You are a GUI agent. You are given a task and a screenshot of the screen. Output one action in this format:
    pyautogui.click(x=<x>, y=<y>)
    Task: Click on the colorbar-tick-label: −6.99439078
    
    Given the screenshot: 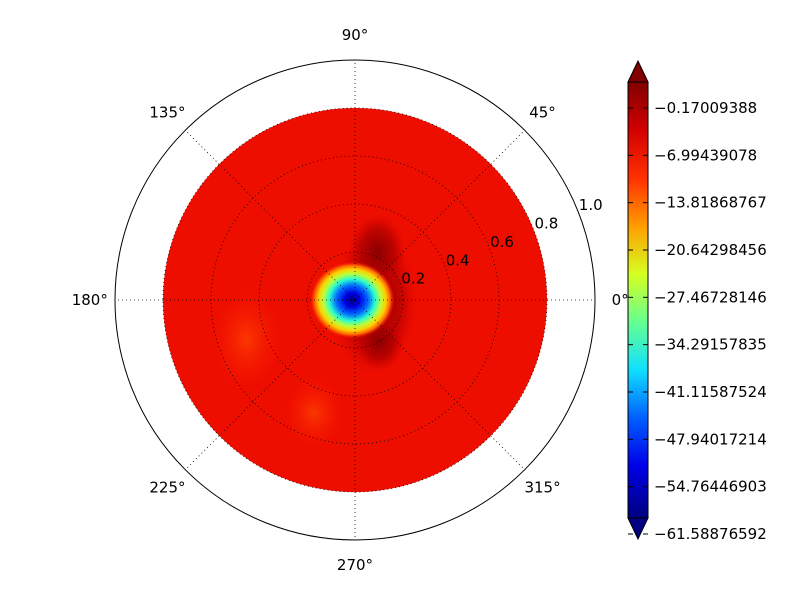 What is the action you would take?
    pyautogui.click(x=705, y=155)
    